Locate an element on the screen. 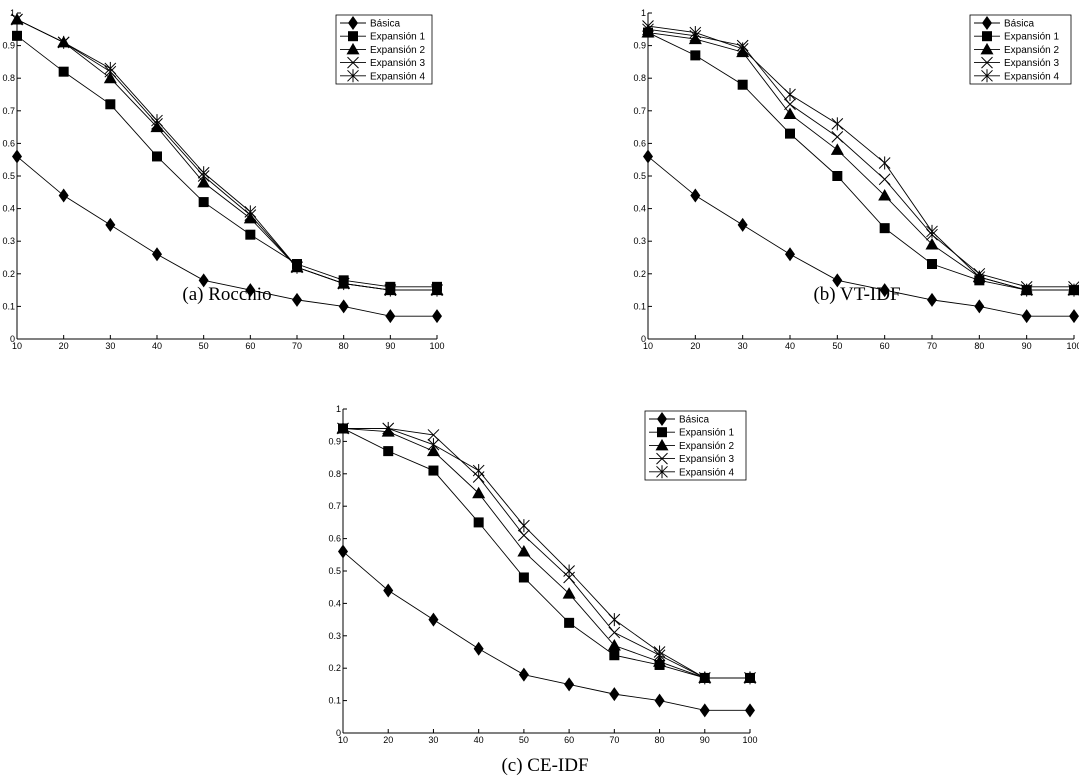 The image size is (1079, 781). caption-ce-idf: (c) CE-IDF is located at coordinates (544, 765).